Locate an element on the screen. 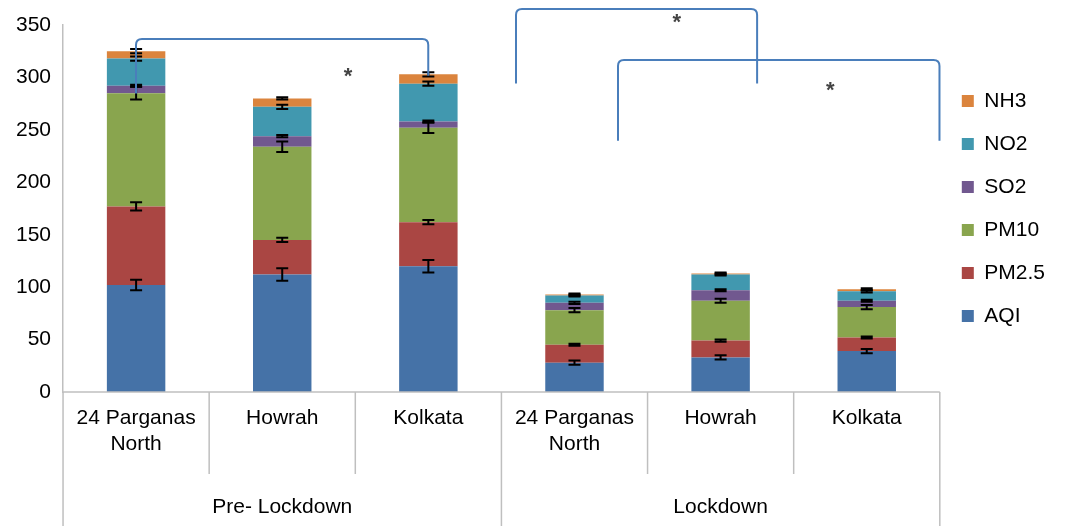  y-tick-label: 0 is located at coordinates (45, 390).